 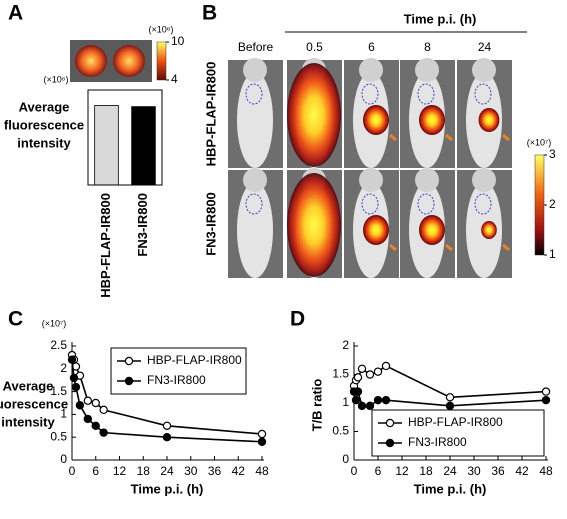 What do you see at coordinates (262, 471) in the screenshot?
I see `x-tick-label: 48` at bounding box center [262, 471].